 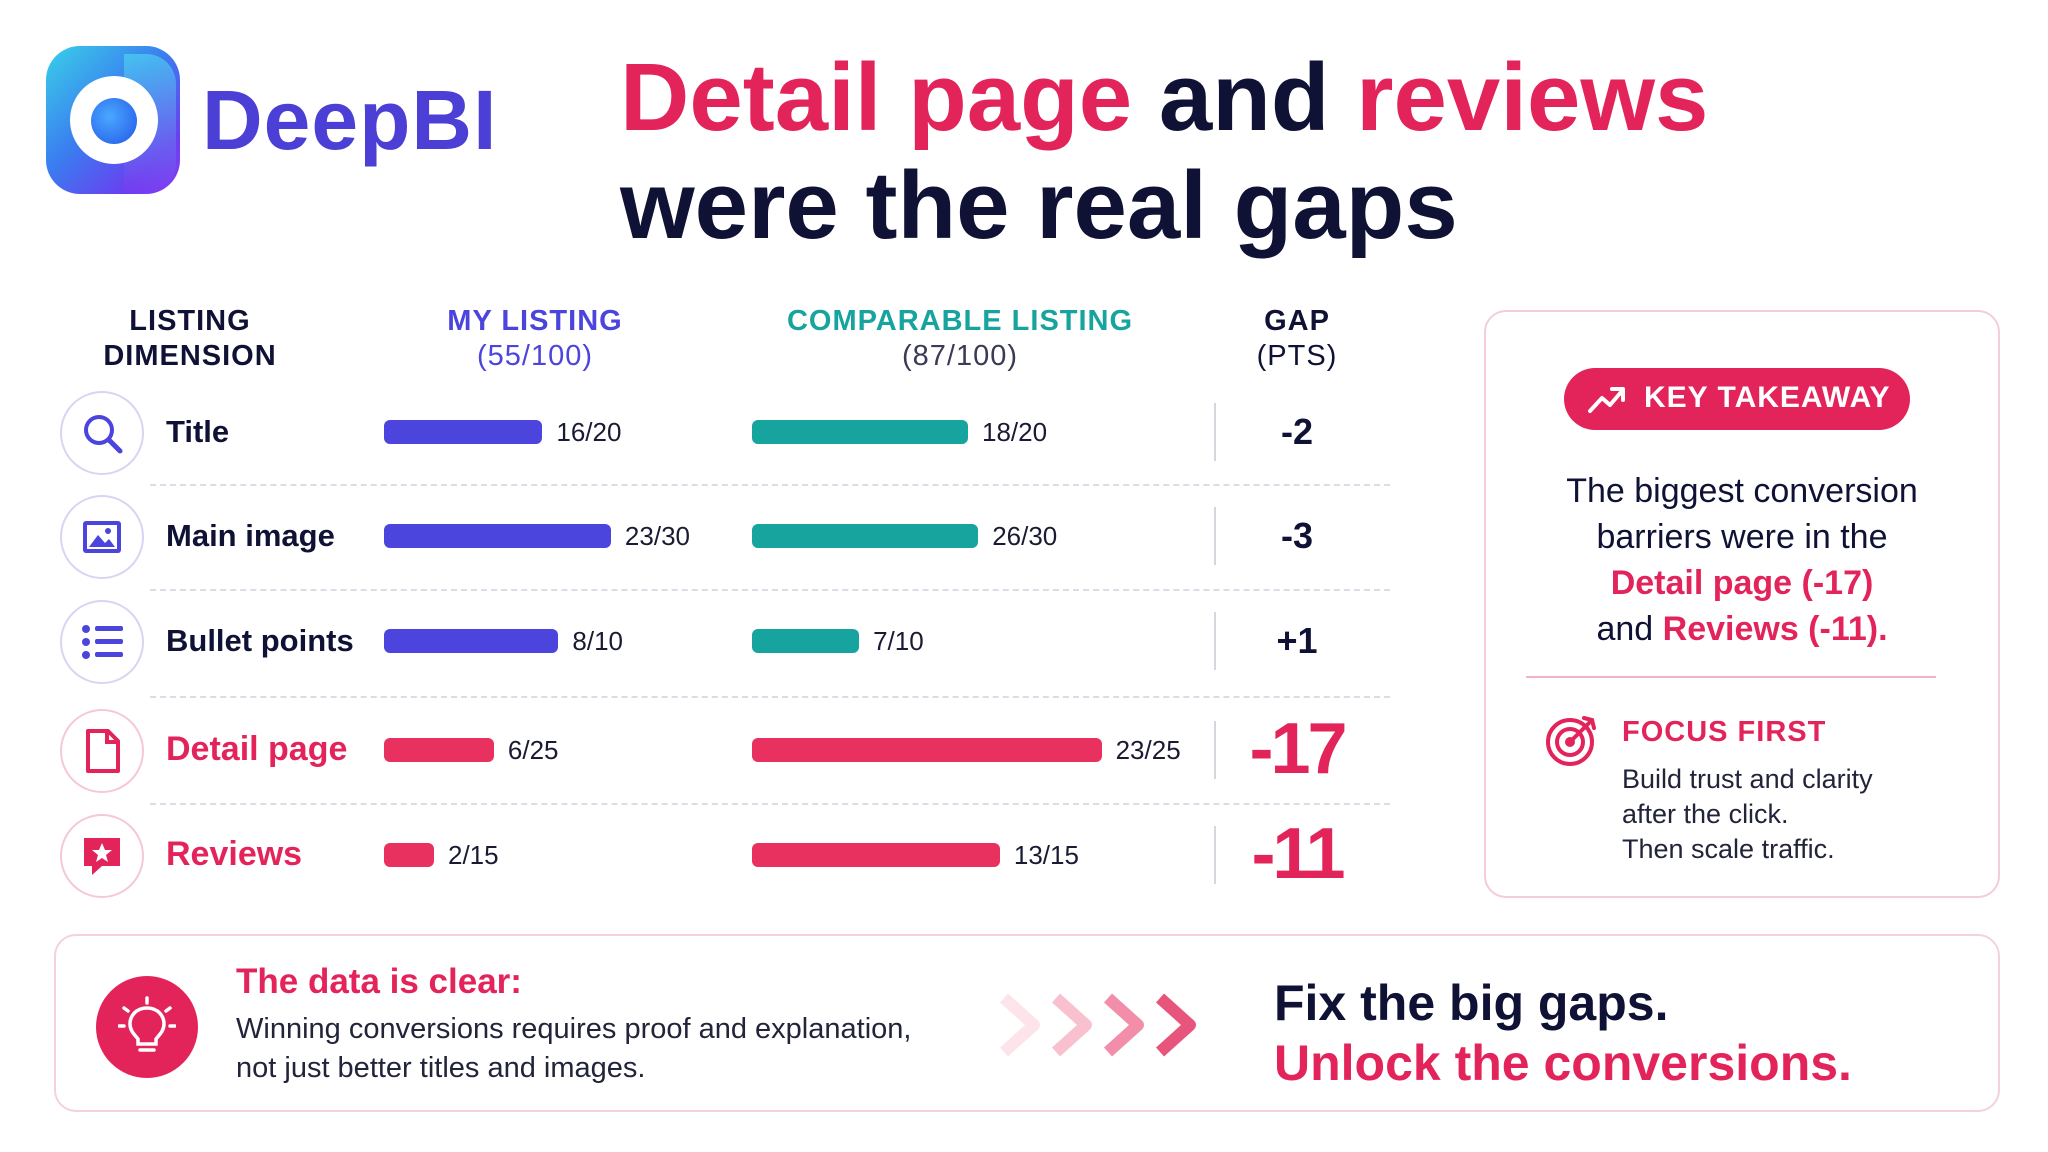 I want to click on takeaway-highlight-detail: Detail page (-17), so click(x=1742, y=583).